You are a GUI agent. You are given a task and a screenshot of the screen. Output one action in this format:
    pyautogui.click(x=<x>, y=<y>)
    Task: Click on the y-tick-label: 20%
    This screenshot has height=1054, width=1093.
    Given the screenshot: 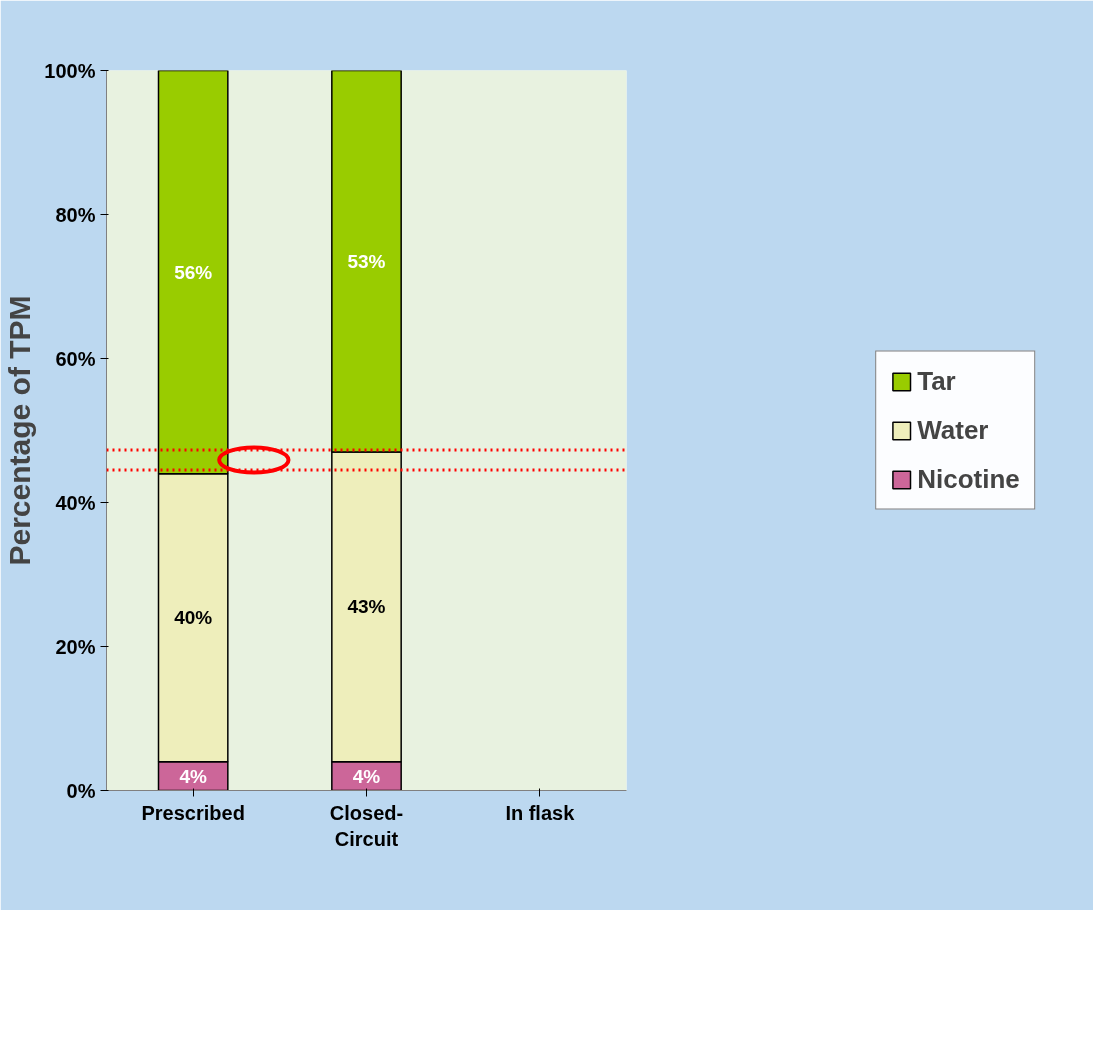 What is the action you would take?
    pyautogui.click(x=75, y=646)
    